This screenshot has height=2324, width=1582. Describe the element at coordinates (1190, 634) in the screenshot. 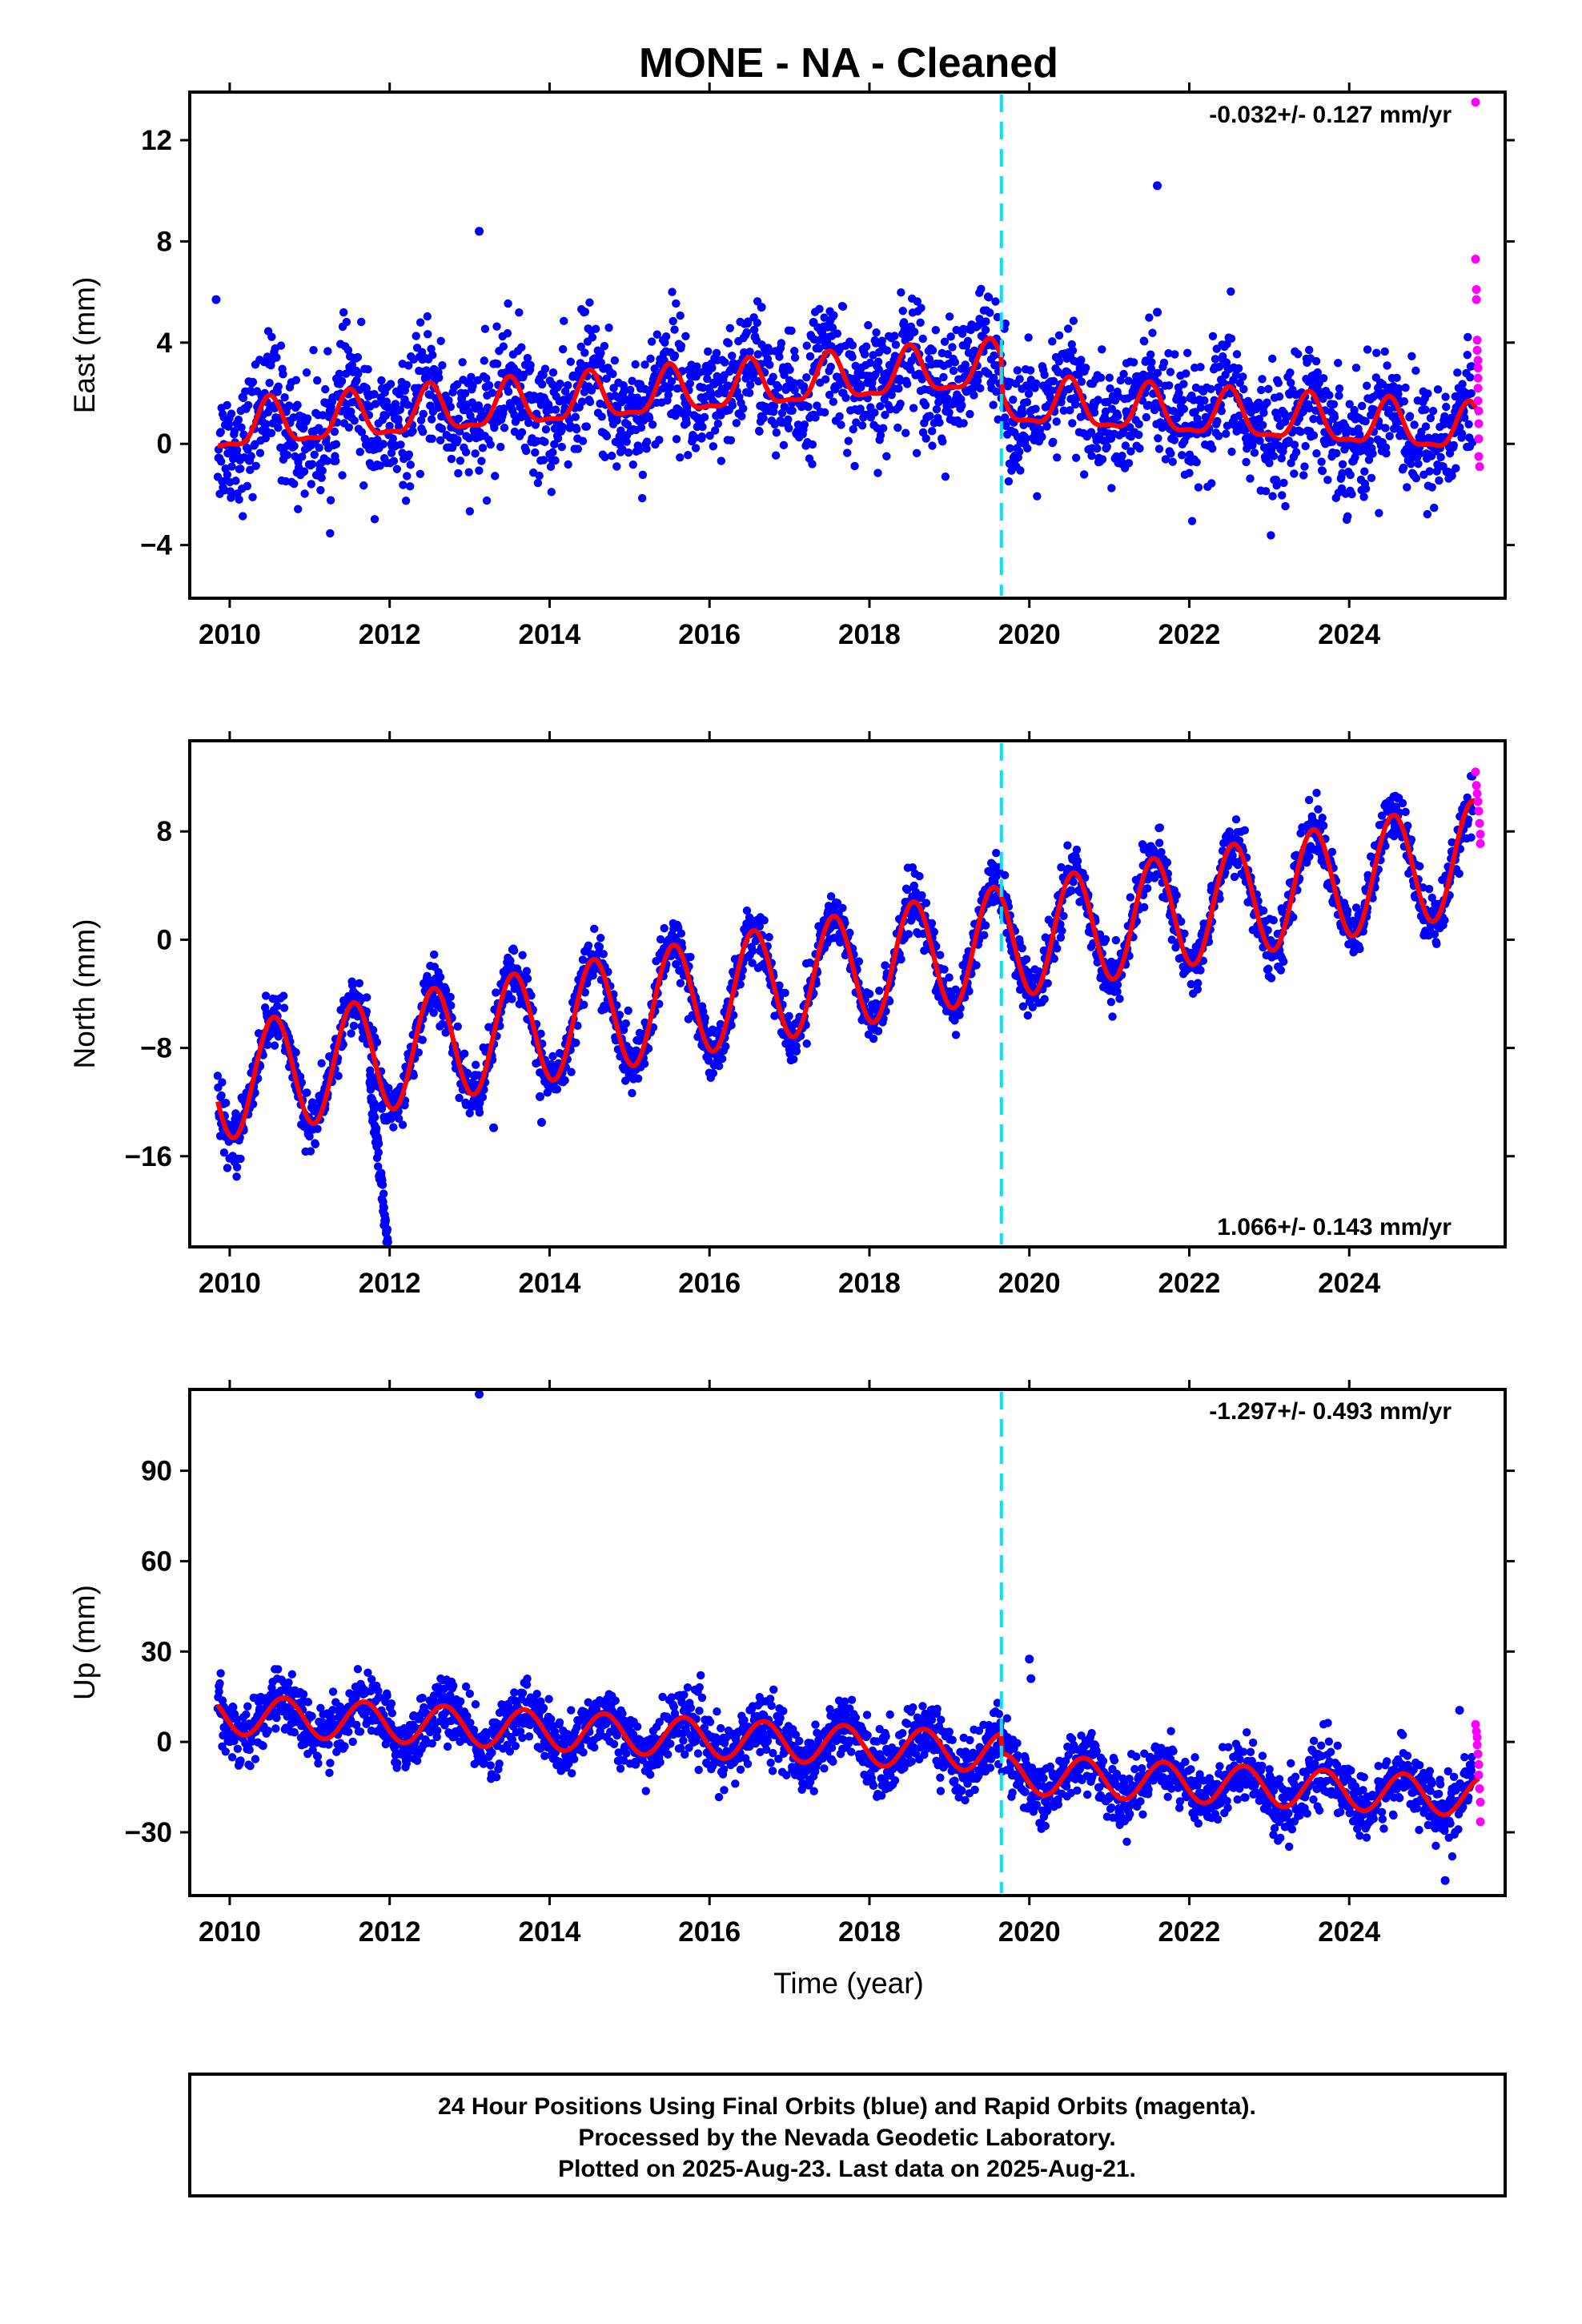

I see `east-xtick-label: 2022` at that location.